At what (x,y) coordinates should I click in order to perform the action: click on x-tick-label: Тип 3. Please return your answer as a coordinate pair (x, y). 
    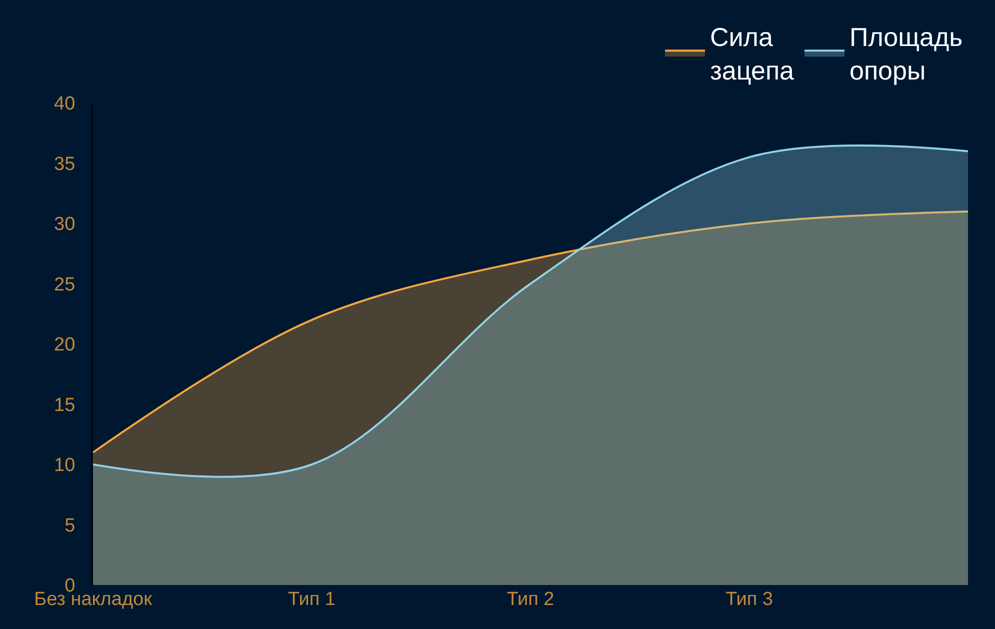
    Looking at the image, I should click on (749, 599).